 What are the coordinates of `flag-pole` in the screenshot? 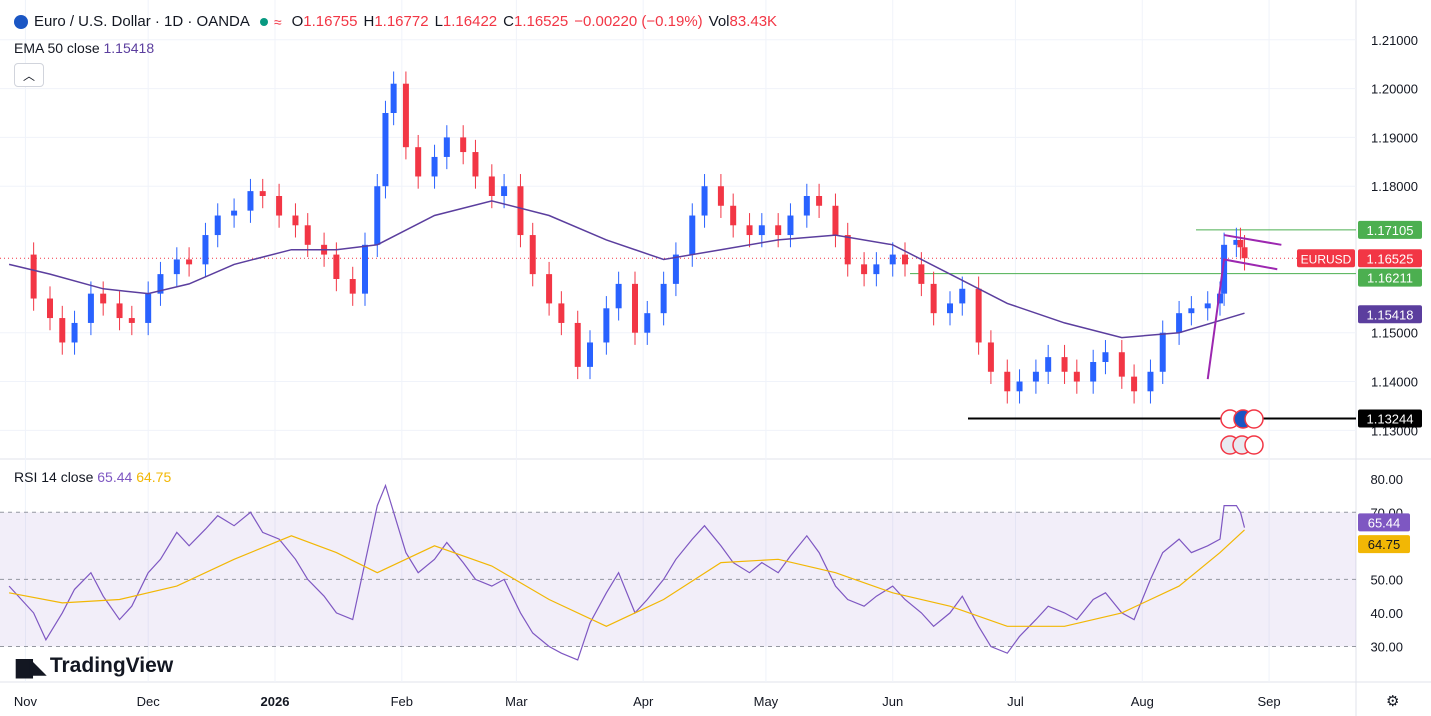 It's located at (1242, 319).